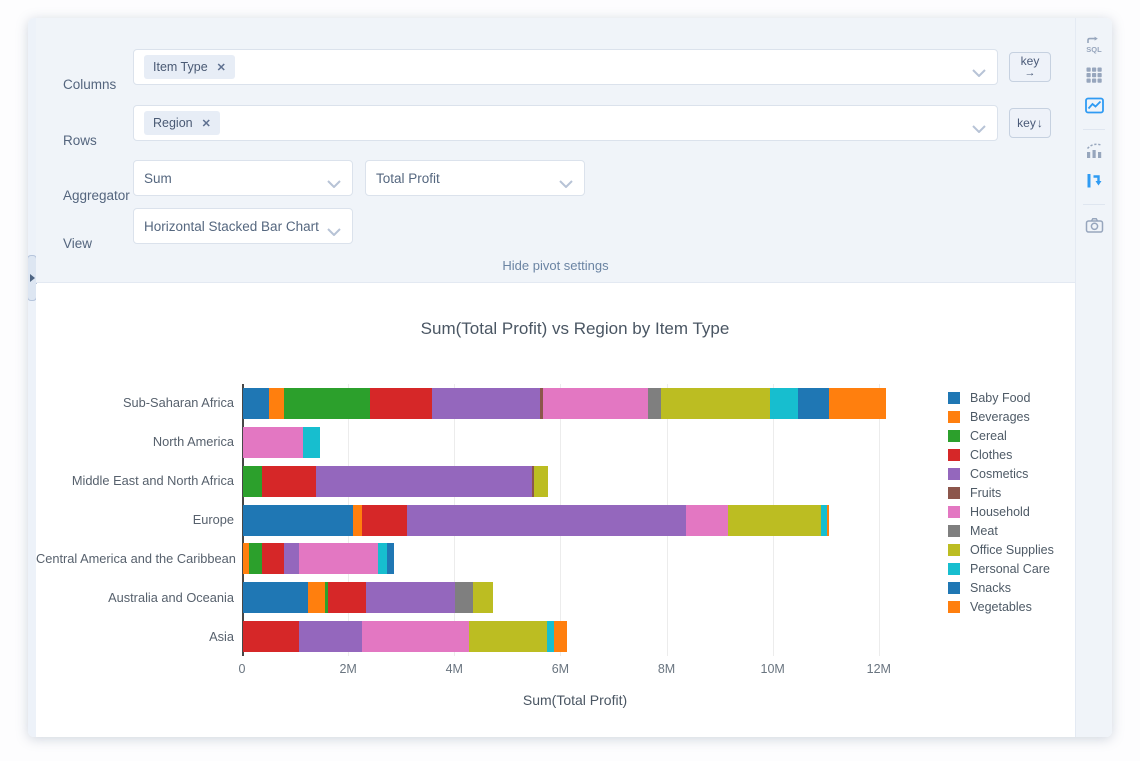 This screenshot has height=761, width=1140. I want to click on stacked-bar-asia, so click(405, 637).